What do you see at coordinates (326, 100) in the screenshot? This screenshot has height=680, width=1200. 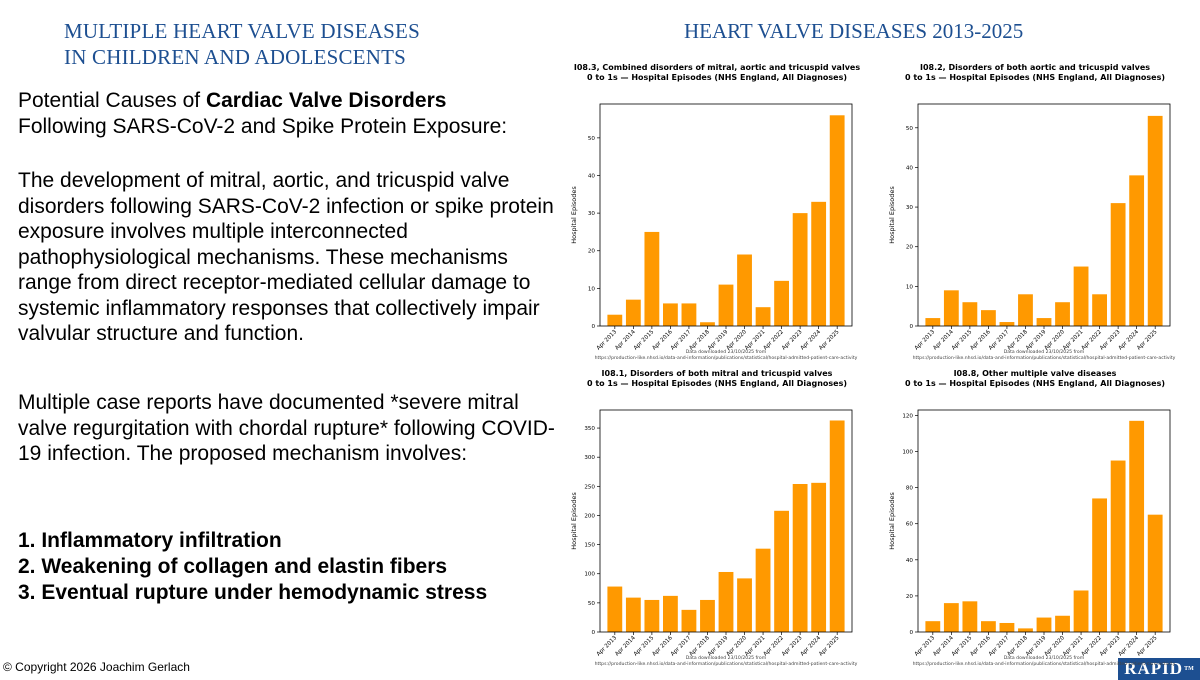 I see `lead-bold: Cardiac Valve Disorders` at bounding box center [326, 100].